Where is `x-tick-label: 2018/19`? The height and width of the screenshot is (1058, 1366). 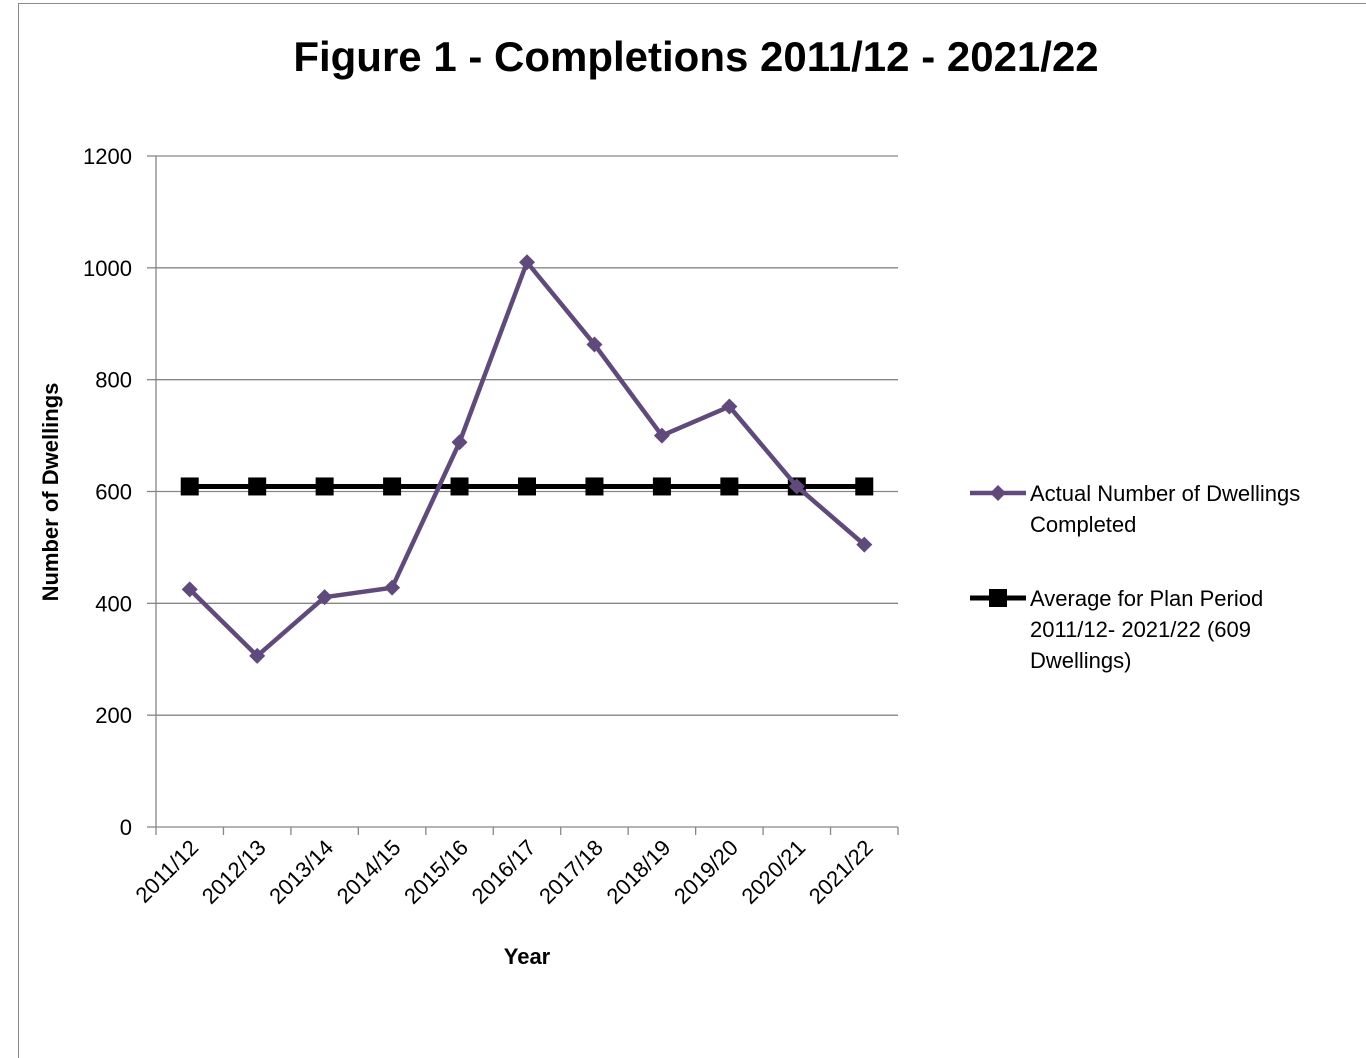
x-tick-label: 2018/19 is located at coordinates (639, 872).